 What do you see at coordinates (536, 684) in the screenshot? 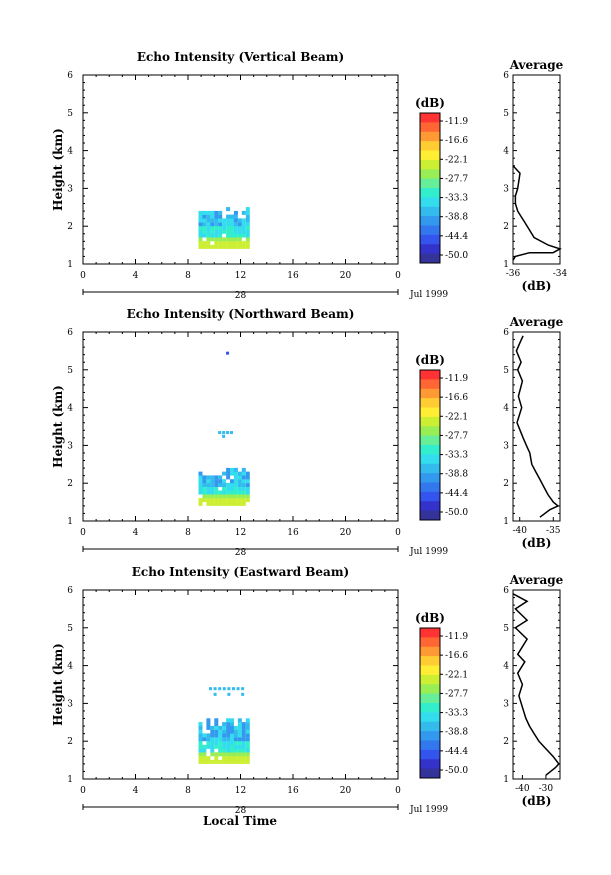
I see `average-profile-line` at bounding box center [536, 684].